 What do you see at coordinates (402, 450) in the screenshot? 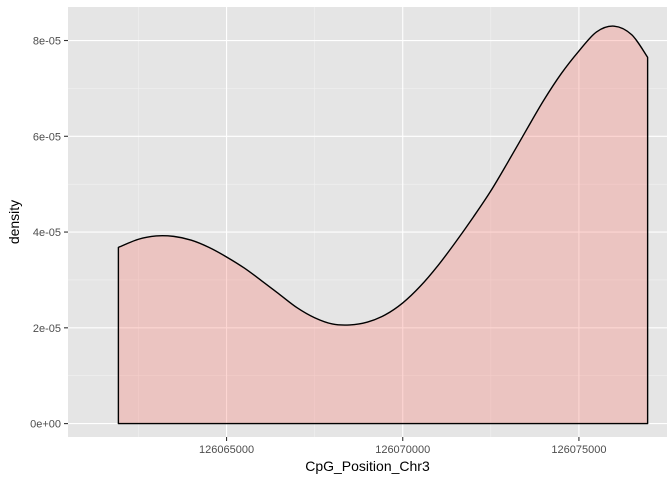
I see `x-tick-label: 126070000` at bounding box center [402, 450].